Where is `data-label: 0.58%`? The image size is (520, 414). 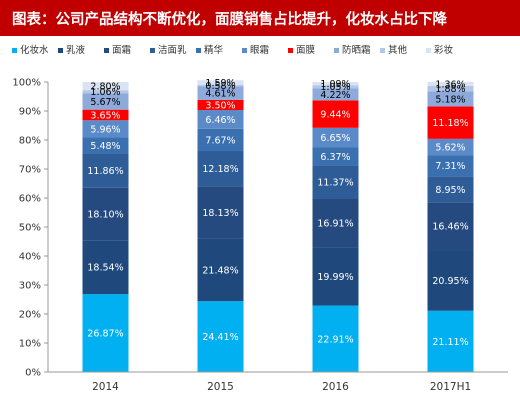 data-label: 0.58% is located at coordinates (220, 86).